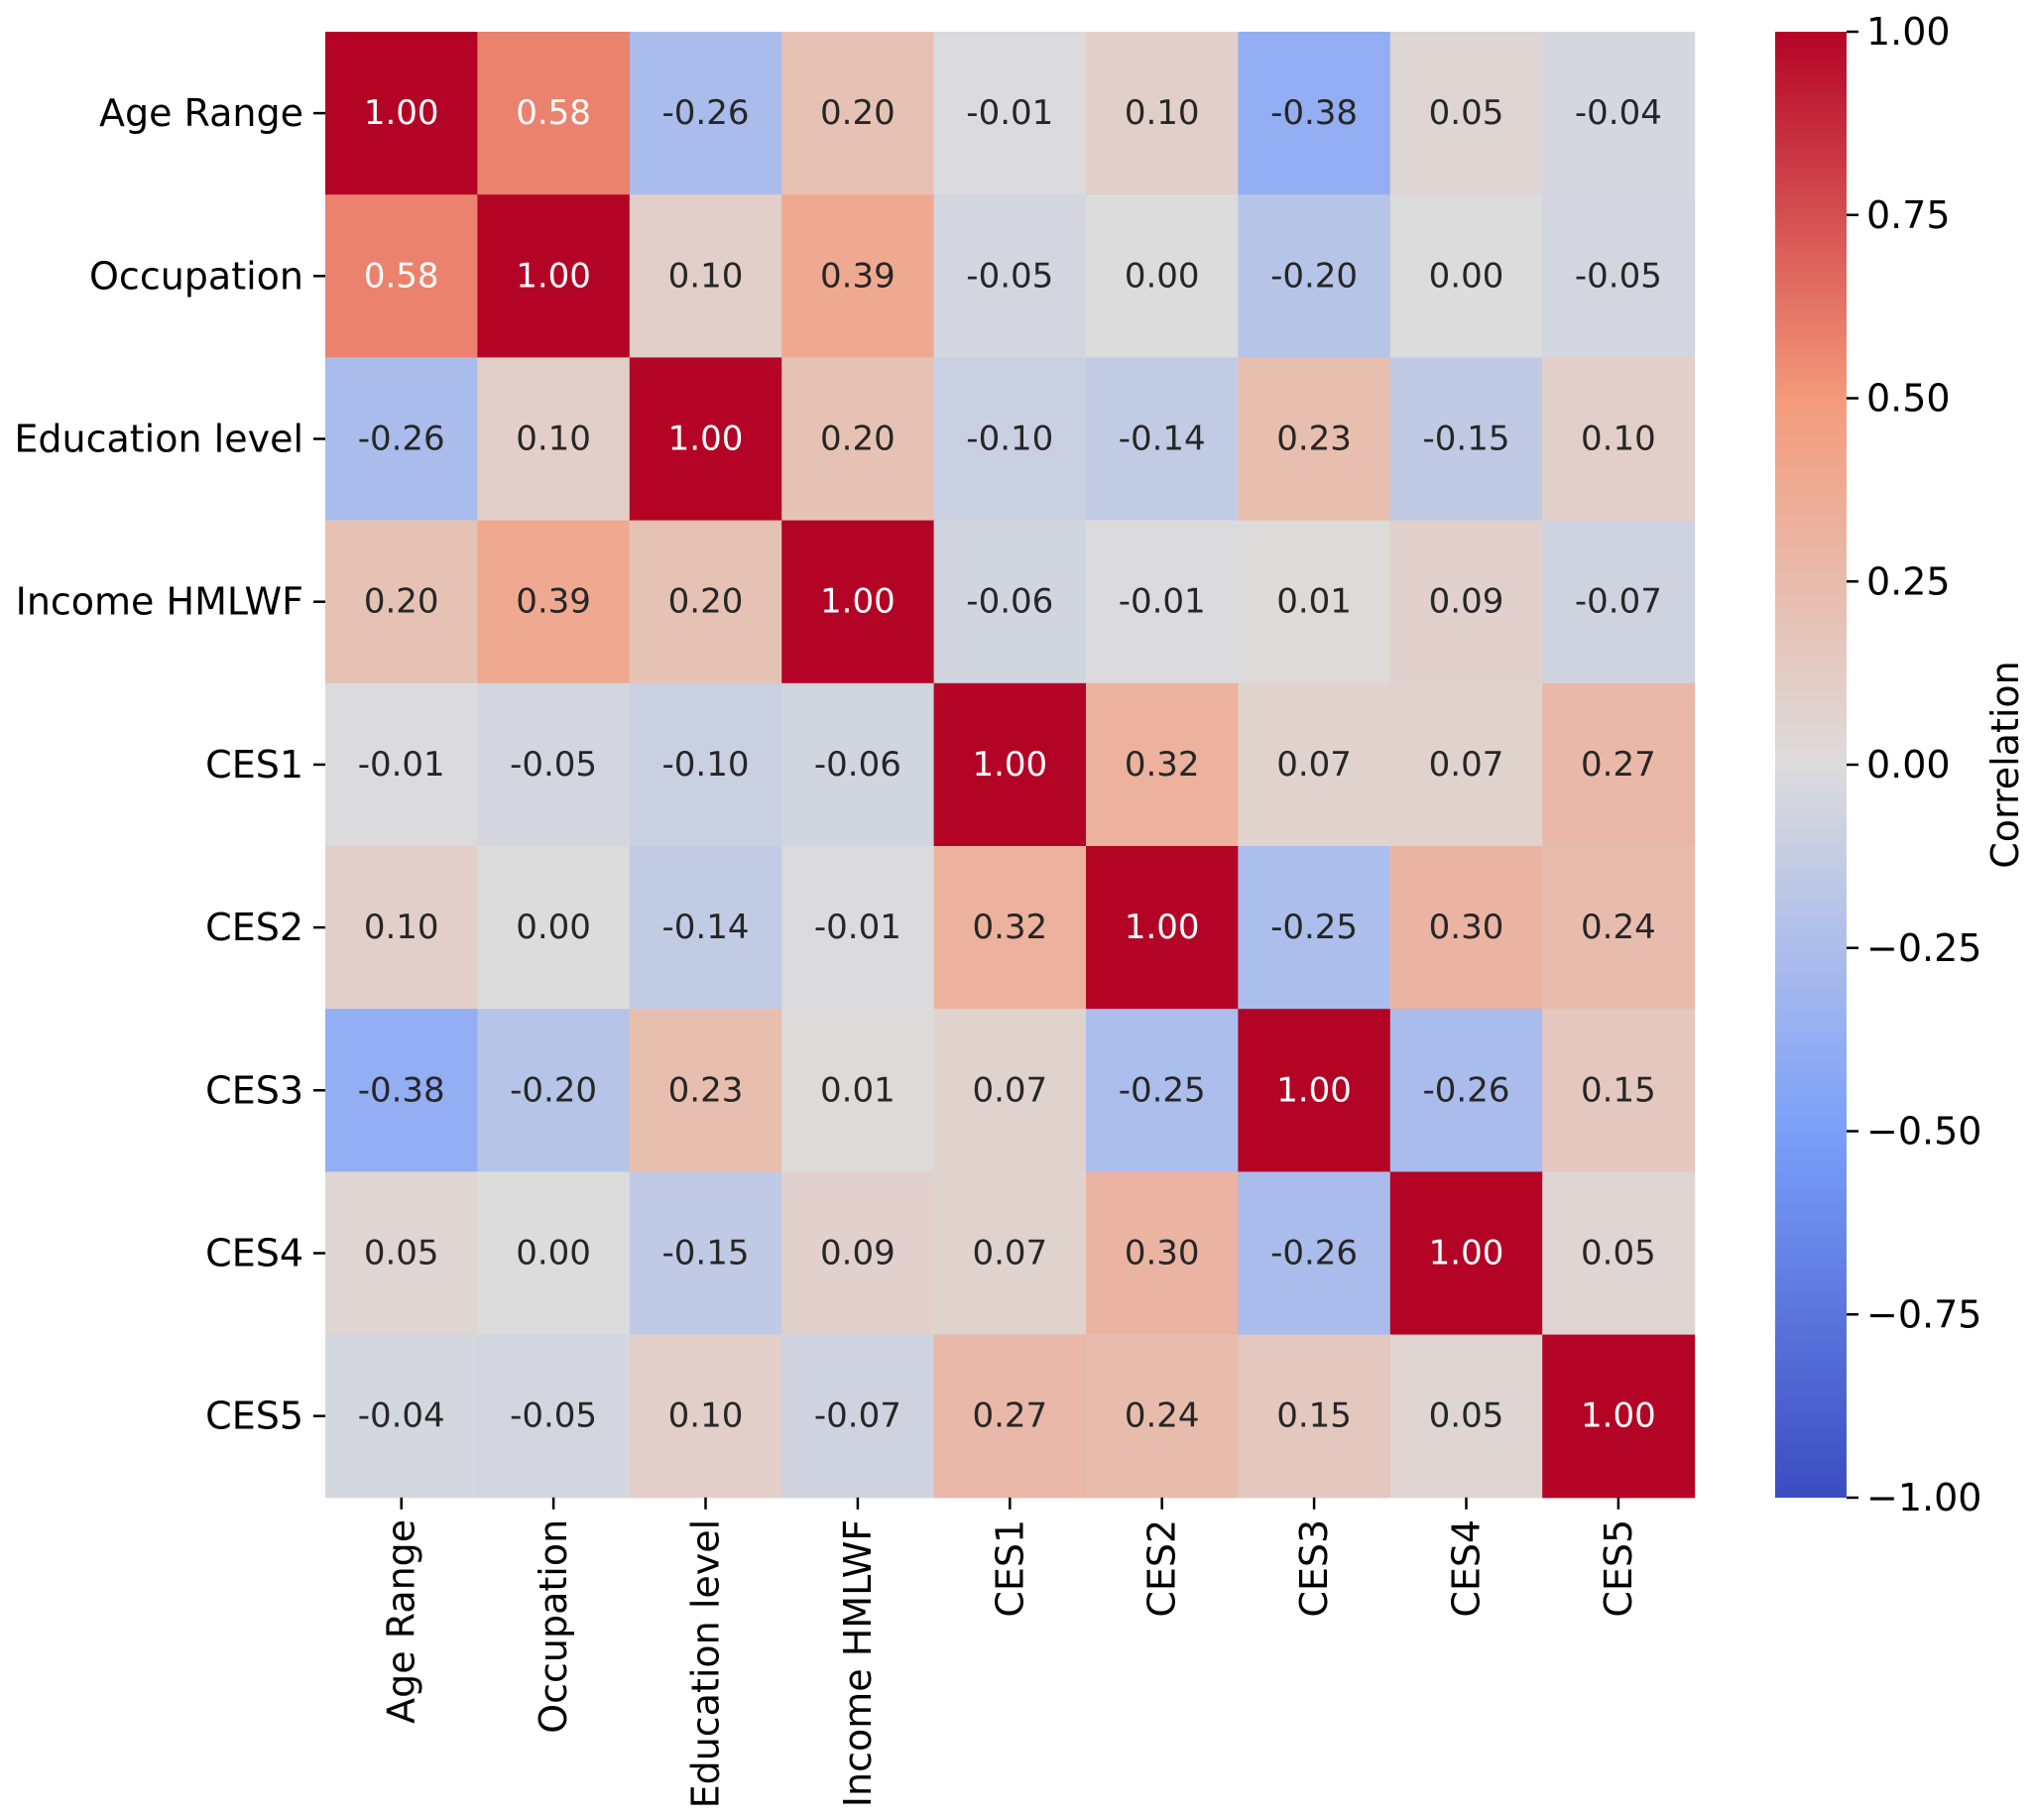  I want to click on cell-value-label: 0.01, so click(858, 1090).